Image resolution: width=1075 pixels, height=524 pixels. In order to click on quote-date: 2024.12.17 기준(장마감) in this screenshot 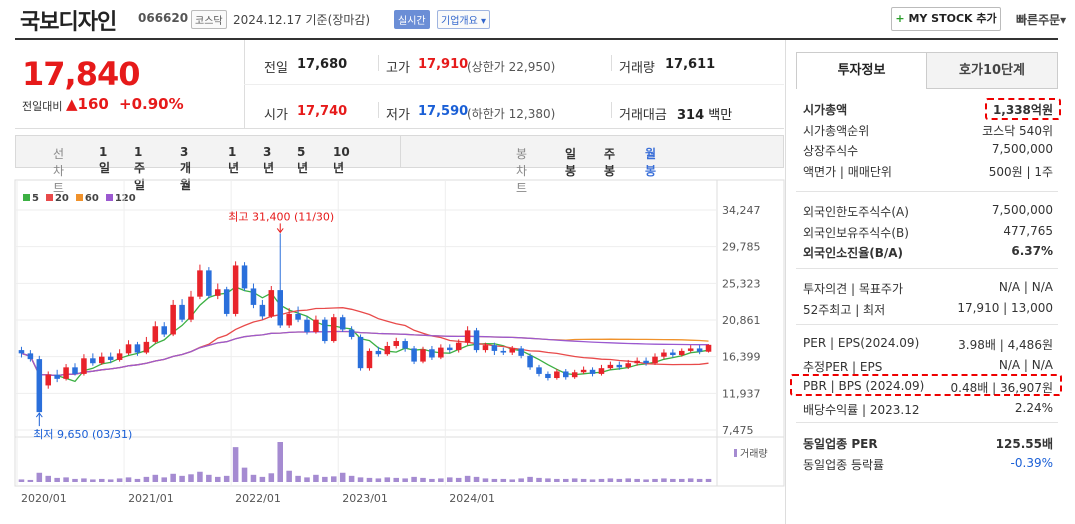, I will do `click(302, 20)`.